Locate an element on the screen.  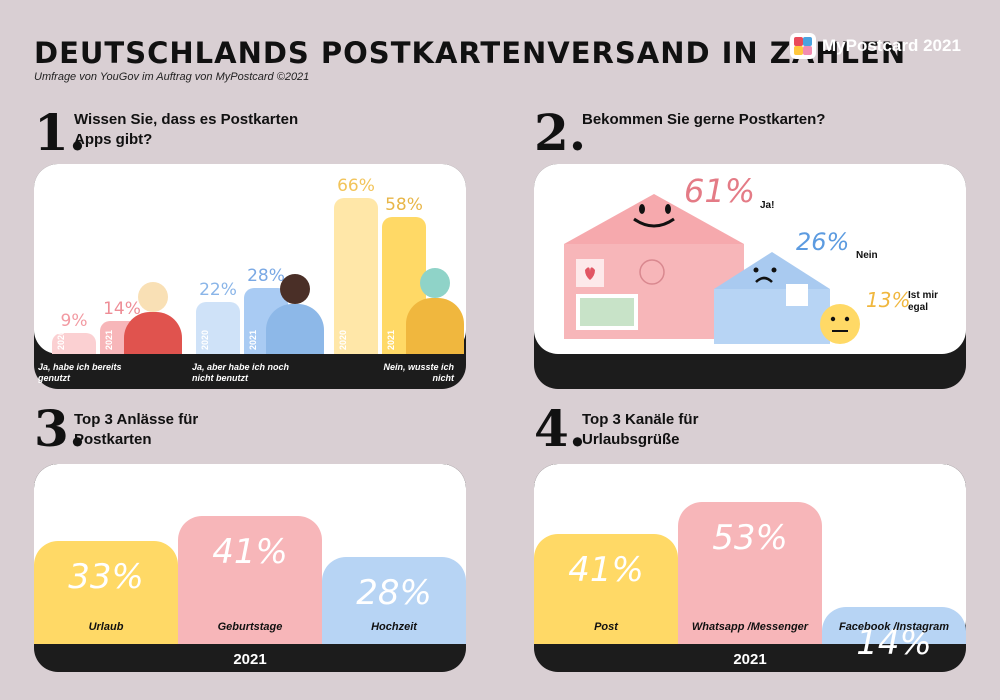
question-4-number: 4. is located at coordinates (560, 428).